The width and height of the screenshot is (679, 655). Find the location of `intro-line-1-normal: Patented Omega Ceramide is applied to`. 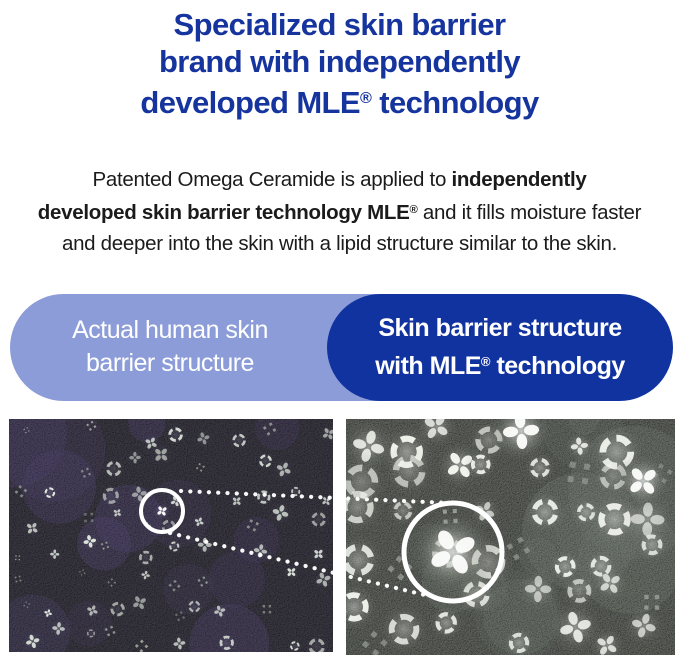

intro-line-1-normal: Patented Omega Ceramide is applied to is located at coordinates (272, 180).